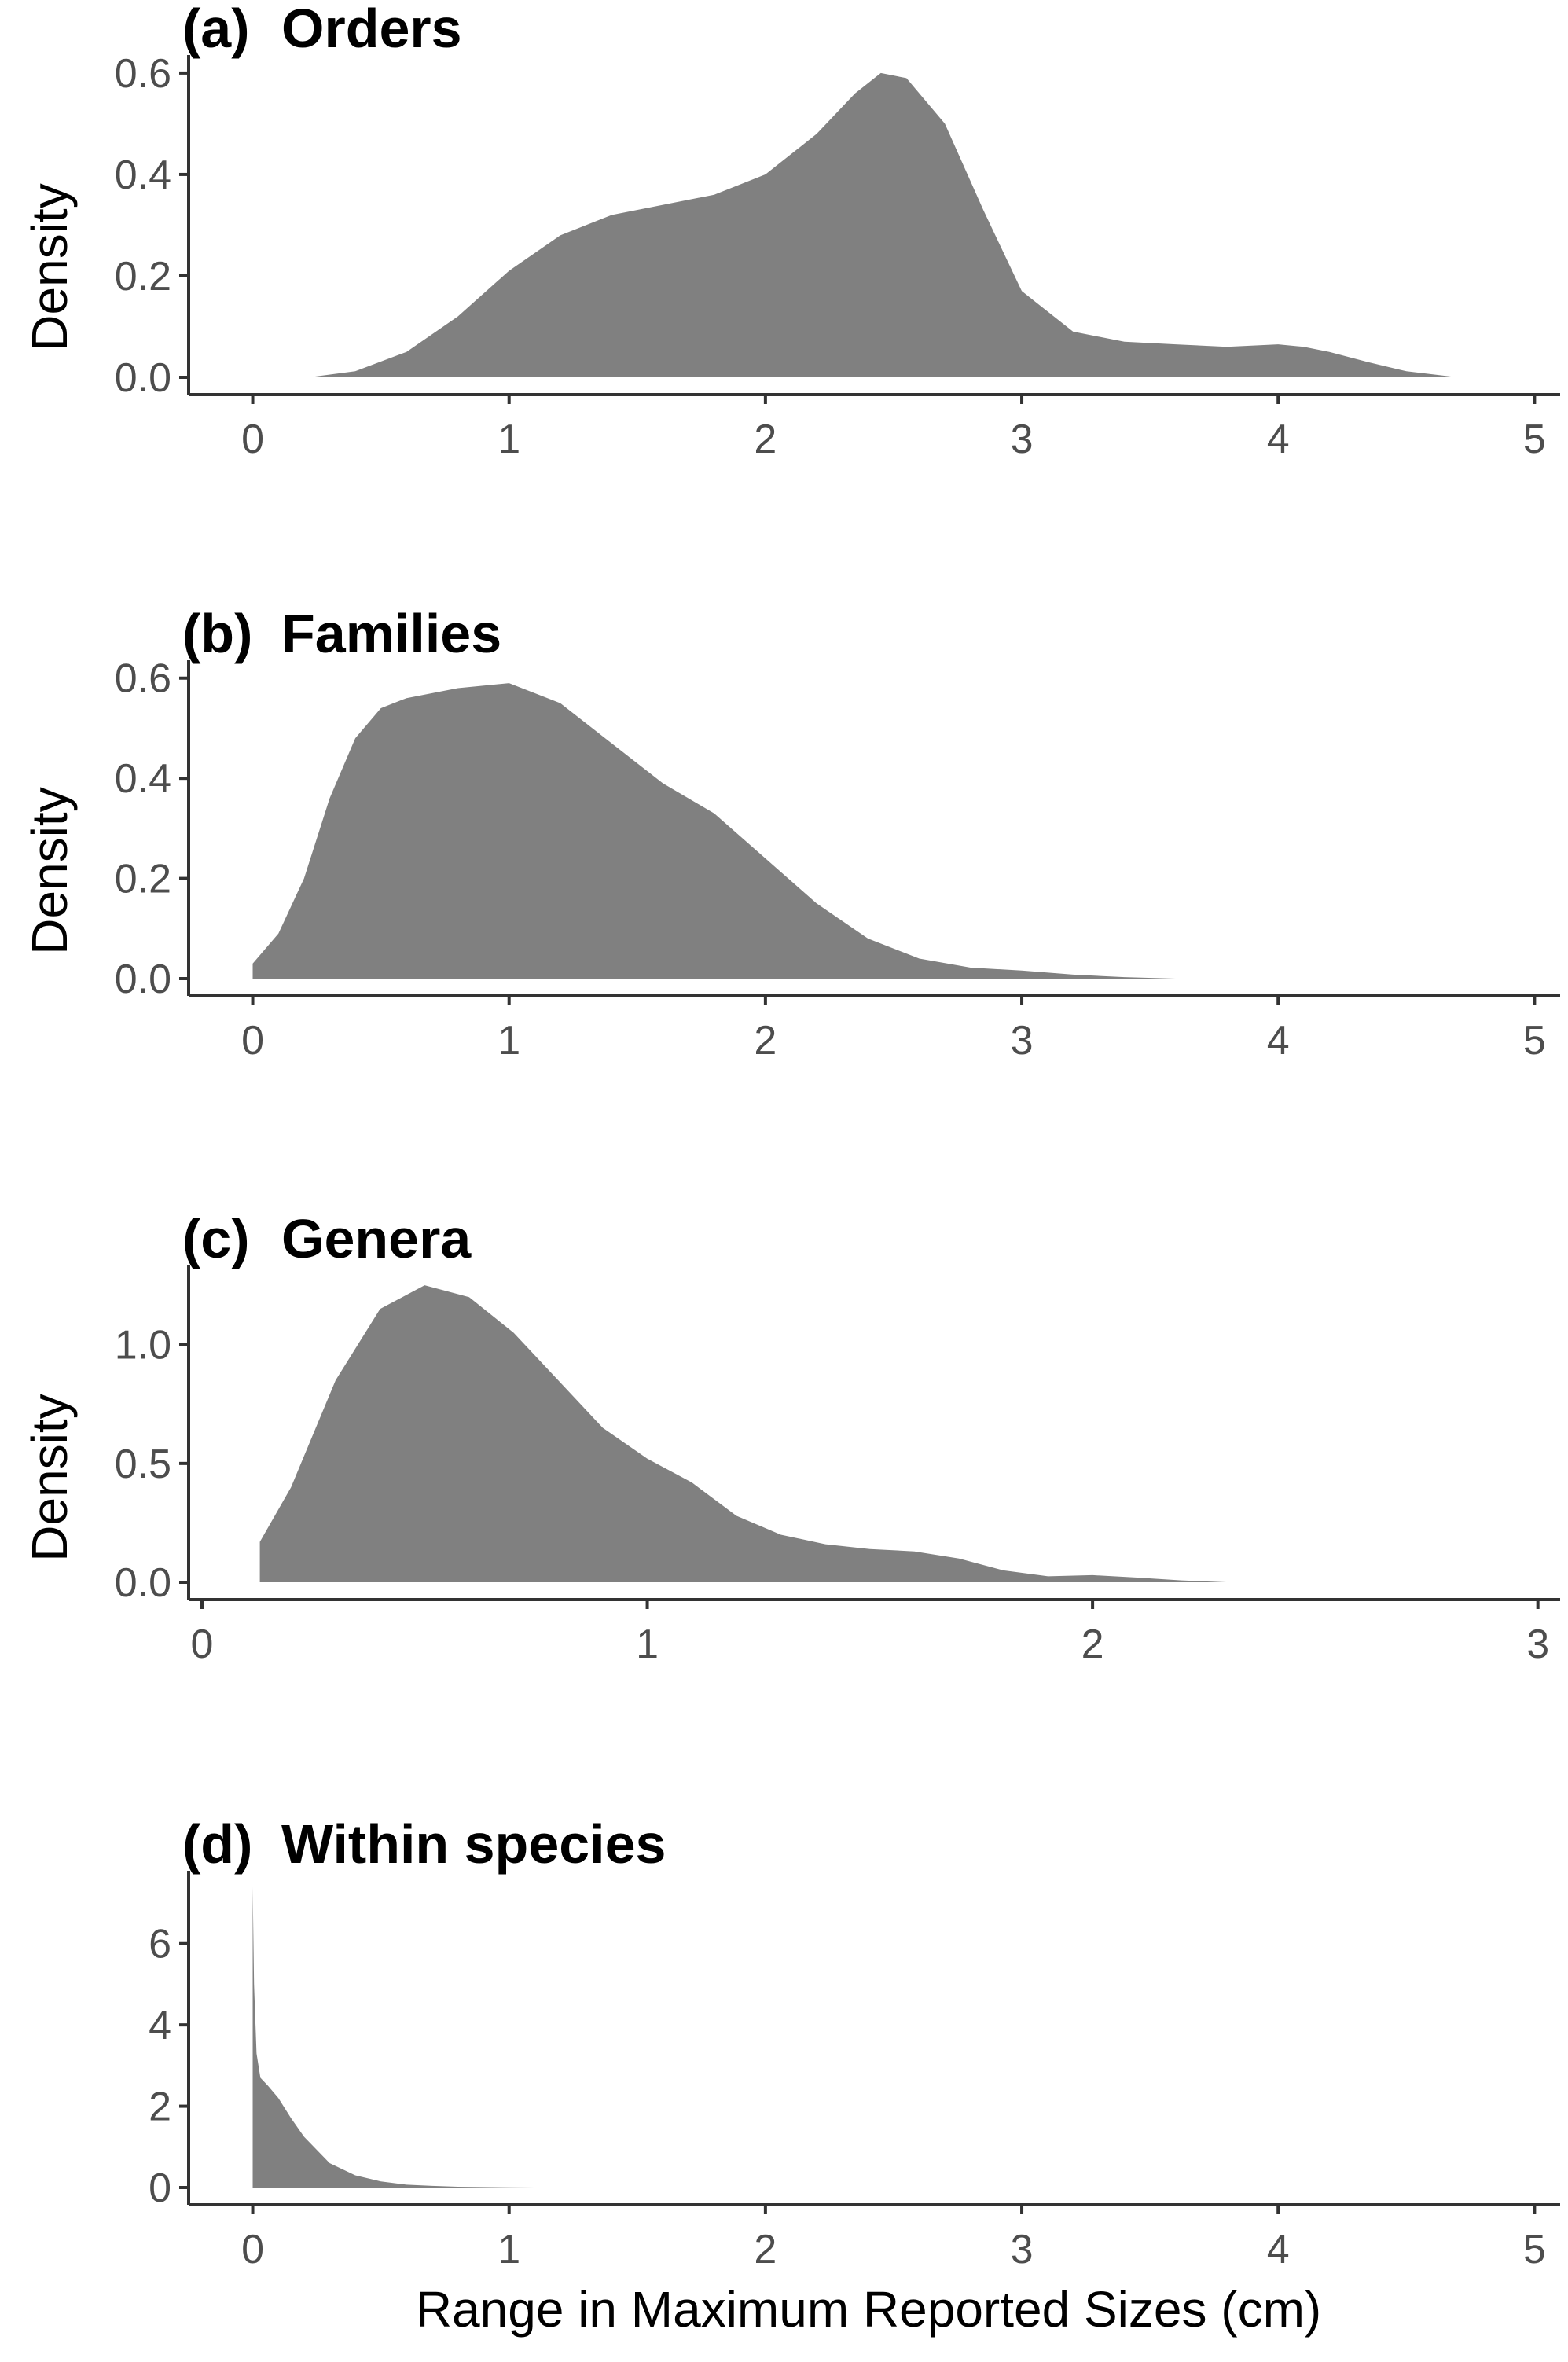 The height and width of the screenshot is (2362, 1568). Describe the element at coordinates (143, 1346) in the screenshot. I see `y-tick-label: 1.0` at that location.